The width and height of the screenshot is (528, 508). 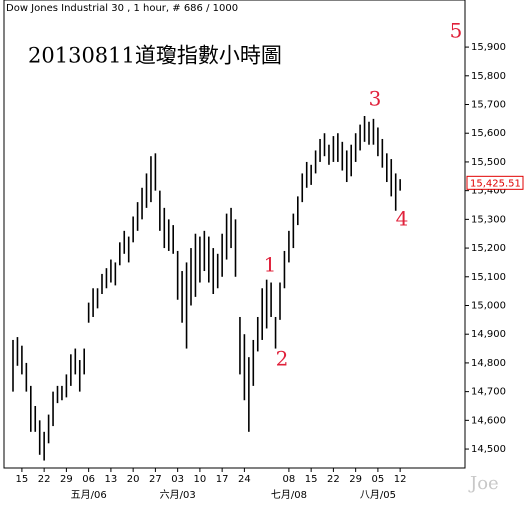 What do you see at coordinates (177, 479) in the screenshot?
I see `x-tick-label: 03` at bounding box center [177, 479].